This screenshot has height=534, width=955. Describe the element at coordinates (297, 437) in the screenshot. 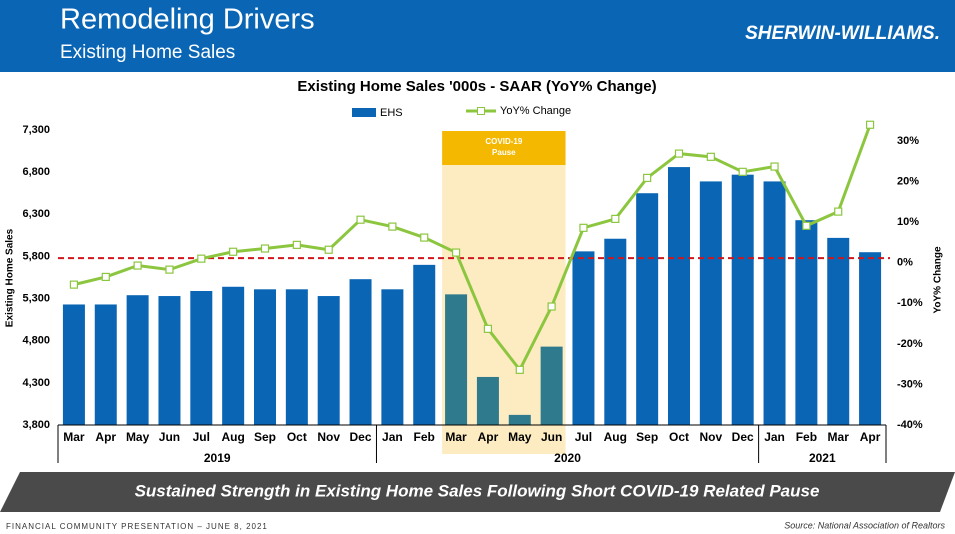

I see `x-tick-label: Oct` at that location.